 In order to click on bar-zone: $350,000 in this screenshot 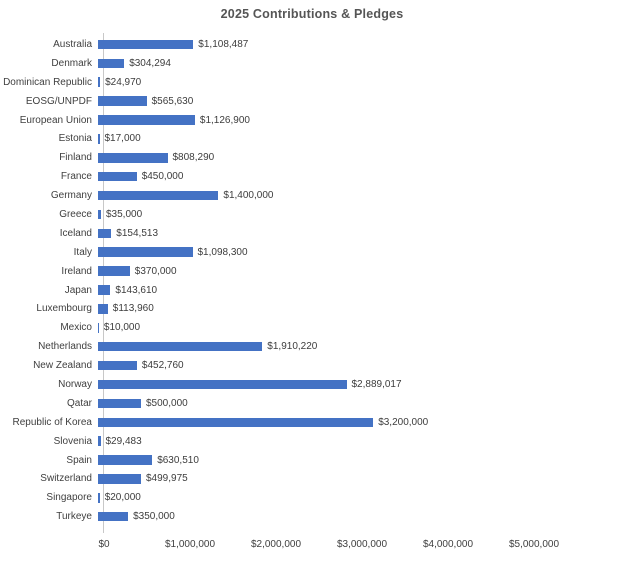, I will do `click(313, 516)`.